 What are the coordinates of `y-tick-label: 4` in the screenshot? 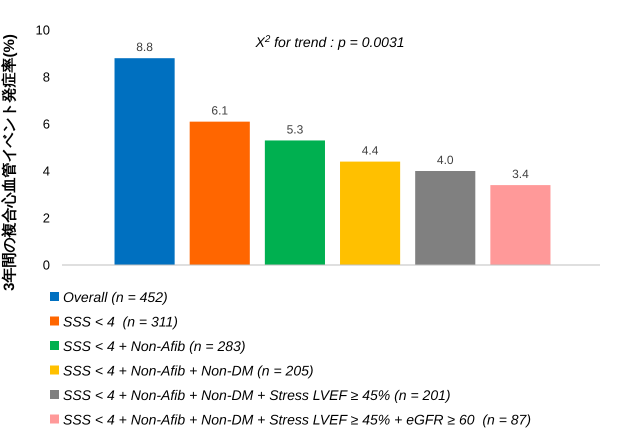 It's located at (46, 171).